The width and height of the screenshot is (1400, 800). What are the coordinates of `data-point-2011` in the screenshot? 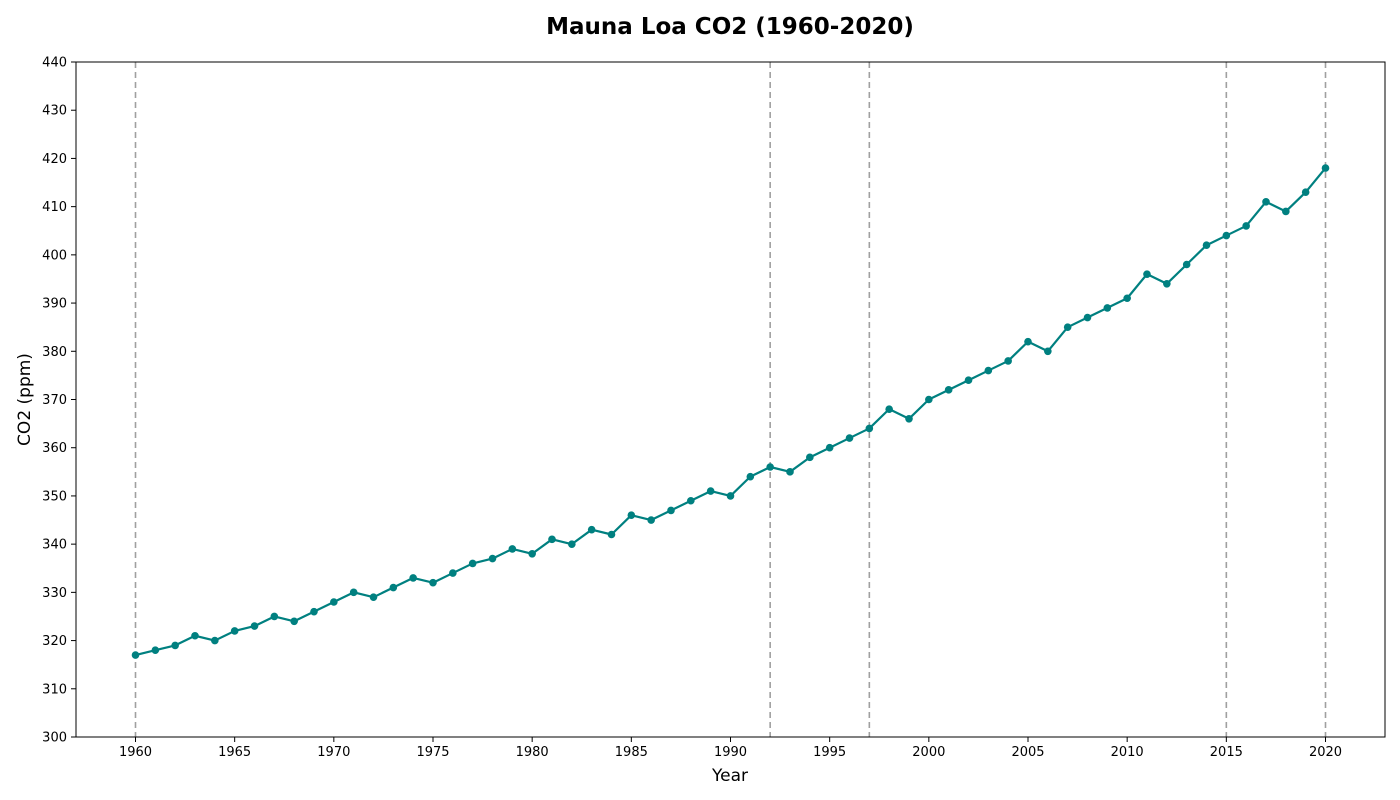 It's located at (1147, 274).